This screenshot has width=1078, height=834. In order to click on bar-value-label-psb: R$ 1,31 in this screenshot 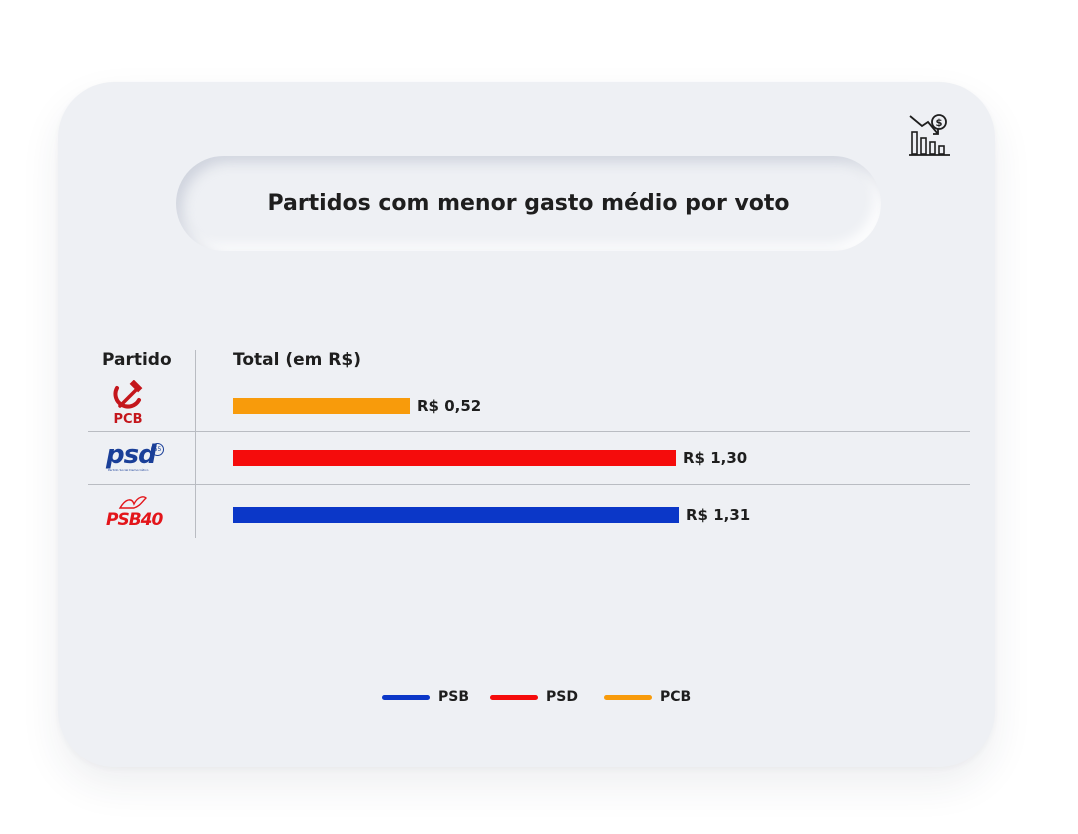, I will do `click(718, 515)`.